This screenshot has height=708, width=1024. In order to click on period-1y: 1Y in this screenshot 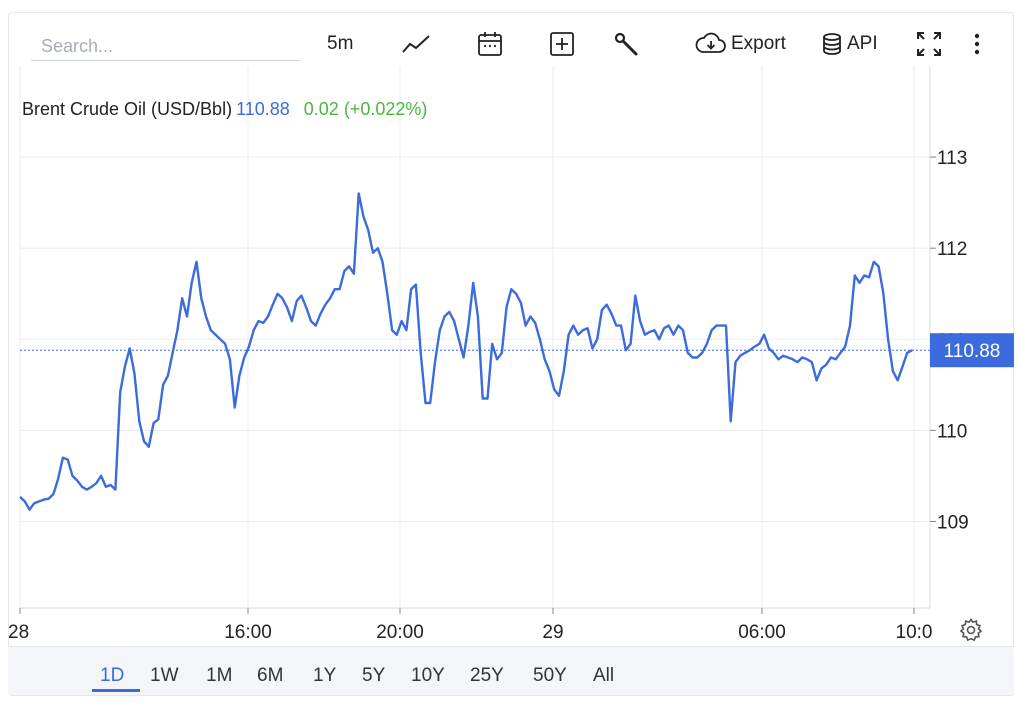, I will do `click(325, 675)`.